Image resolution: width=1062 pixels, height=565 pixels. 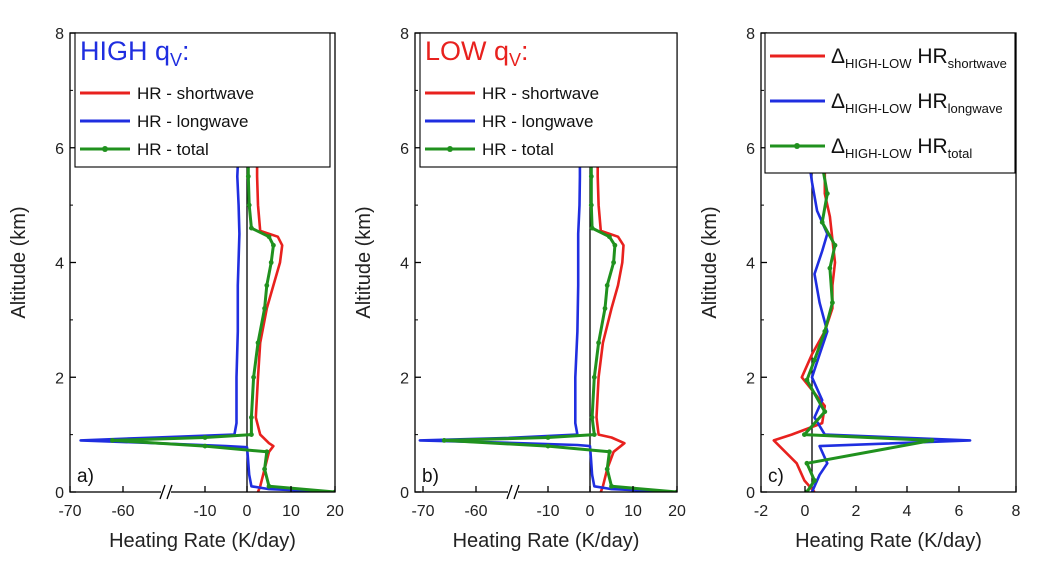 What do you see at coordinates (856, 511) in the screenshot?
I see `x-tick-label: 2` at bounding box center [856, 511].